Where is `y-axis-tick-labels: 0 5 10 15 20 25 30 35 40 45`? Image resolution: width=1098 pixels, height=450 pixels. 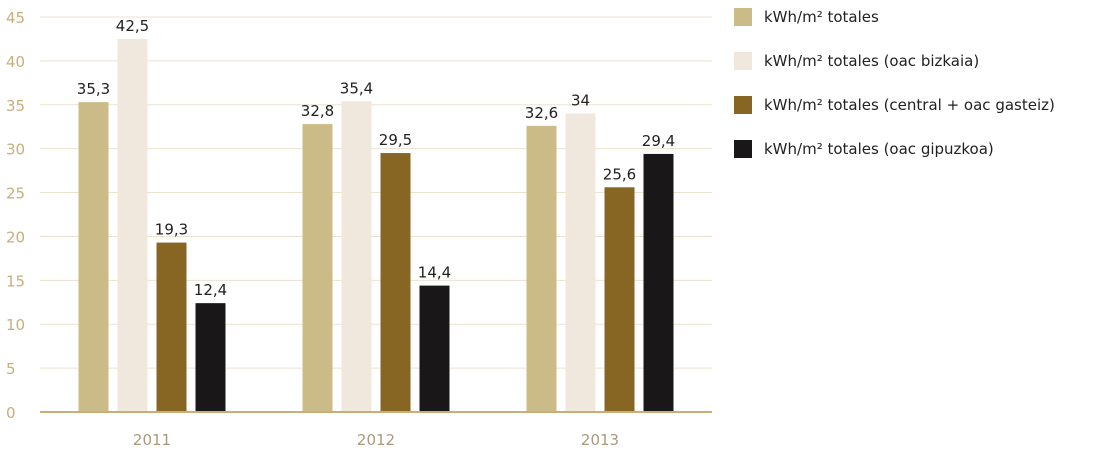 y-axis-tick-labels: 0 5 10 15 20 25 30 35 40 45 is located at coordinates (15, 215).